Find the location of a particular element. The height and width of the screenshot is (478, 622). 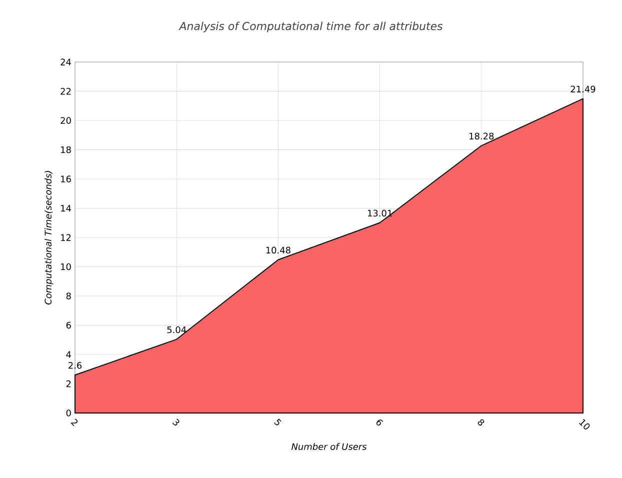

chart-title: Analysis of Computational time for all attributes is located at coordinates (310, 27).